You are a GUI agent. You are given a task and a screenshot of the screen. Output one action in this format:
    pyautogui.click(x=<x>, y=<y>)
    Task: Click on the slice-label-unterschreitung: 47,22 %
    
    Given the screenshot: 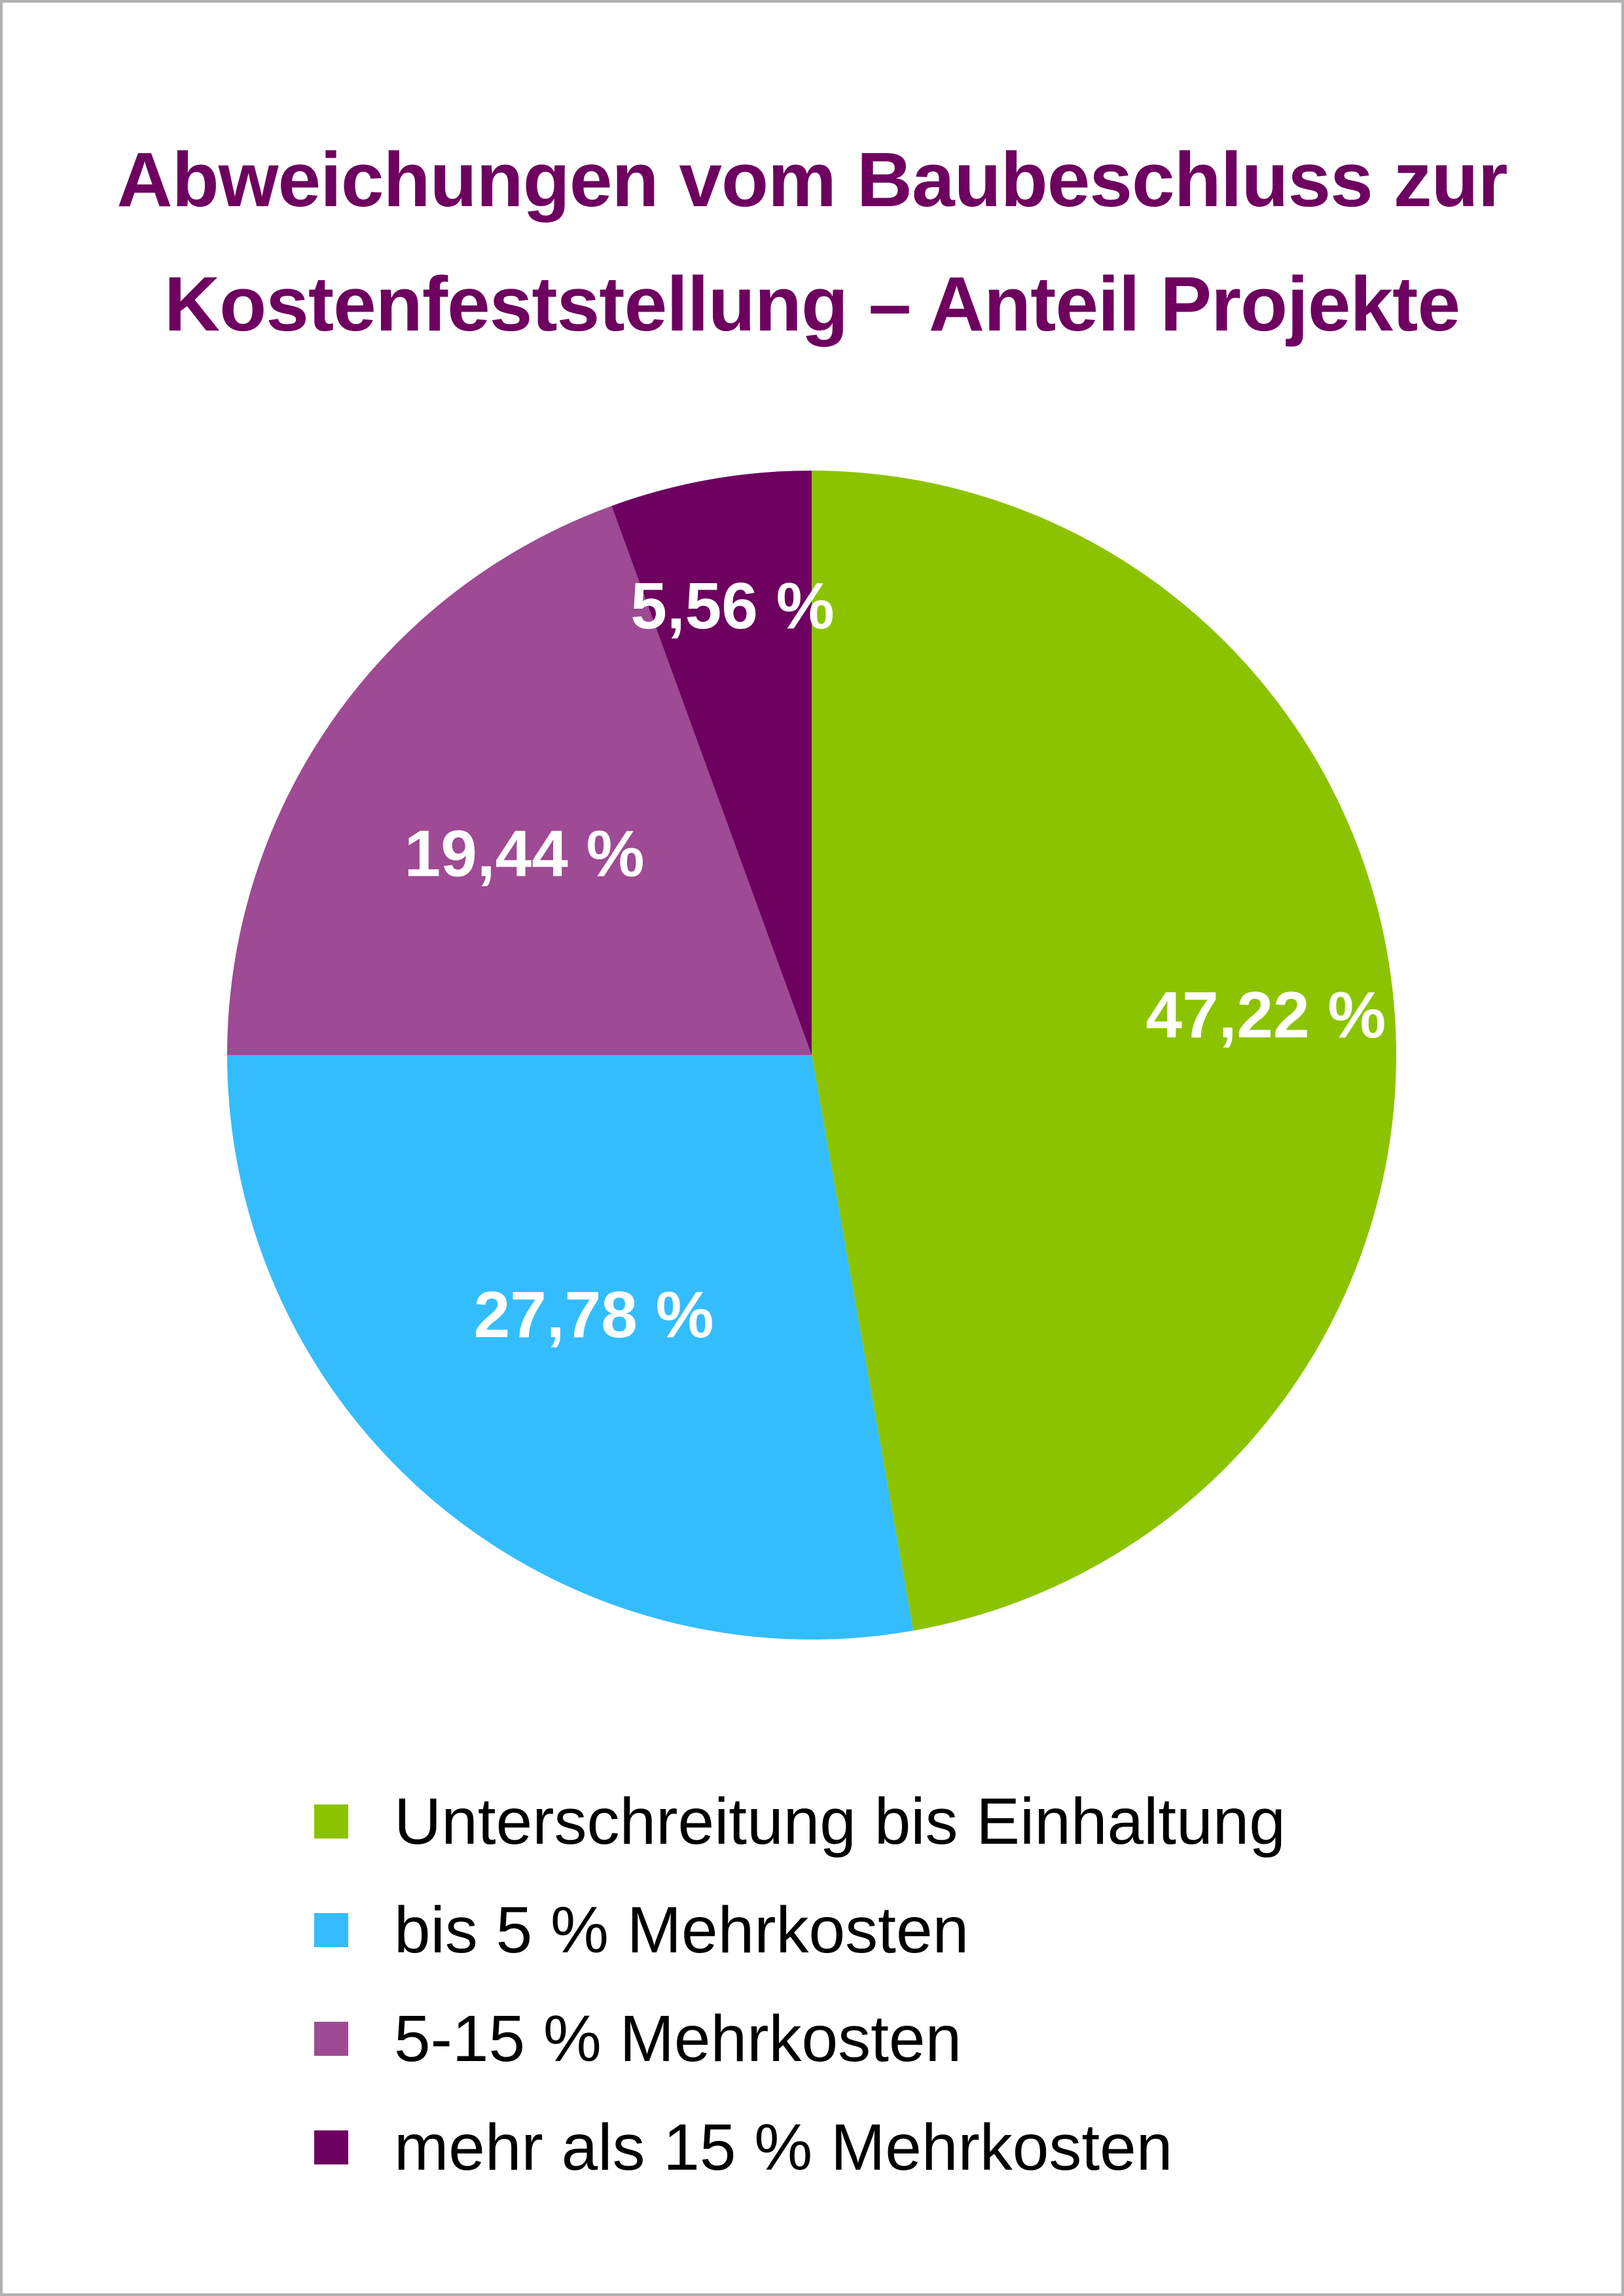 What is the action you would take?
    pyautogui.click(x=1266, y=1015)
    